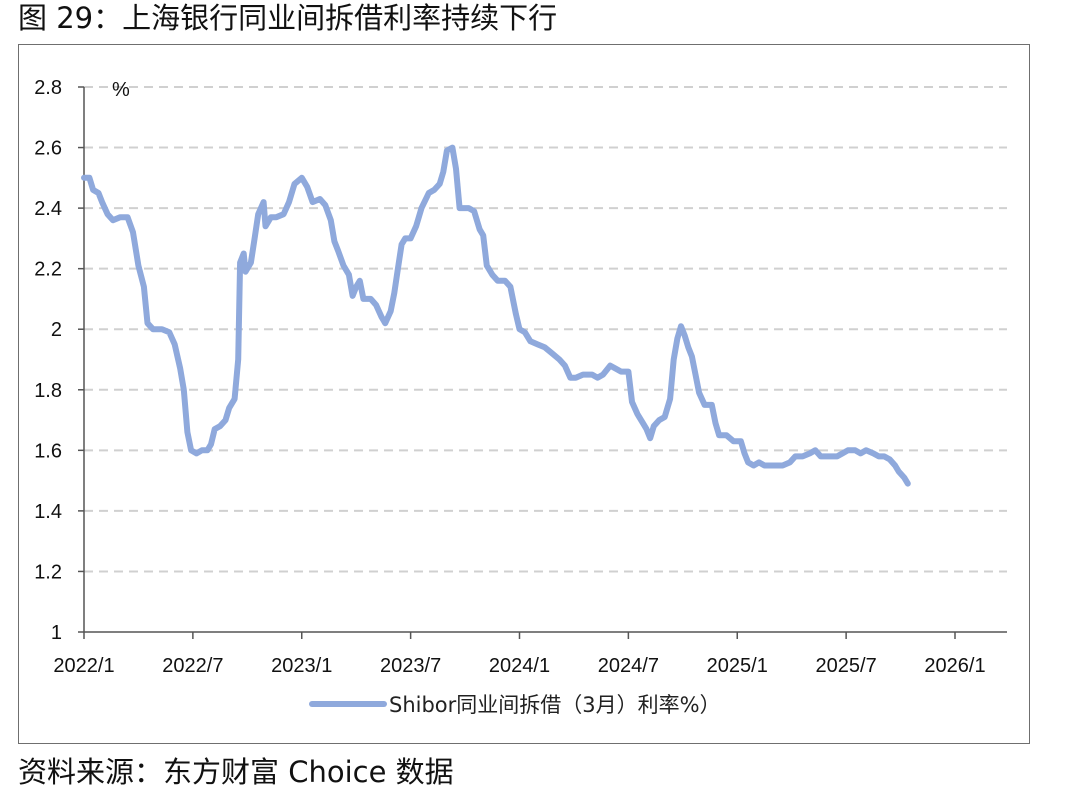  Describe the element at coordinates (288, 18) in the screenshot. I see `figure-title: 图 29：上海银行同业间拆借利率持续下行` at that location.